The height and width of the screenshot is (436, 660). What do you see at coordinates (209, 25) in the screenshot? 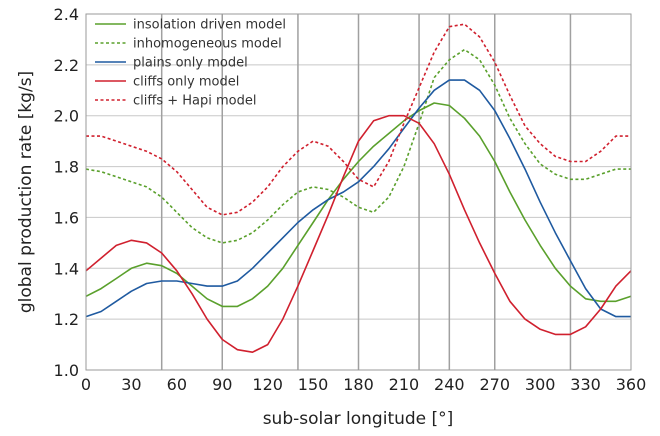
I see `legend-label: insolation driven model` at bounding box center [209, 25].